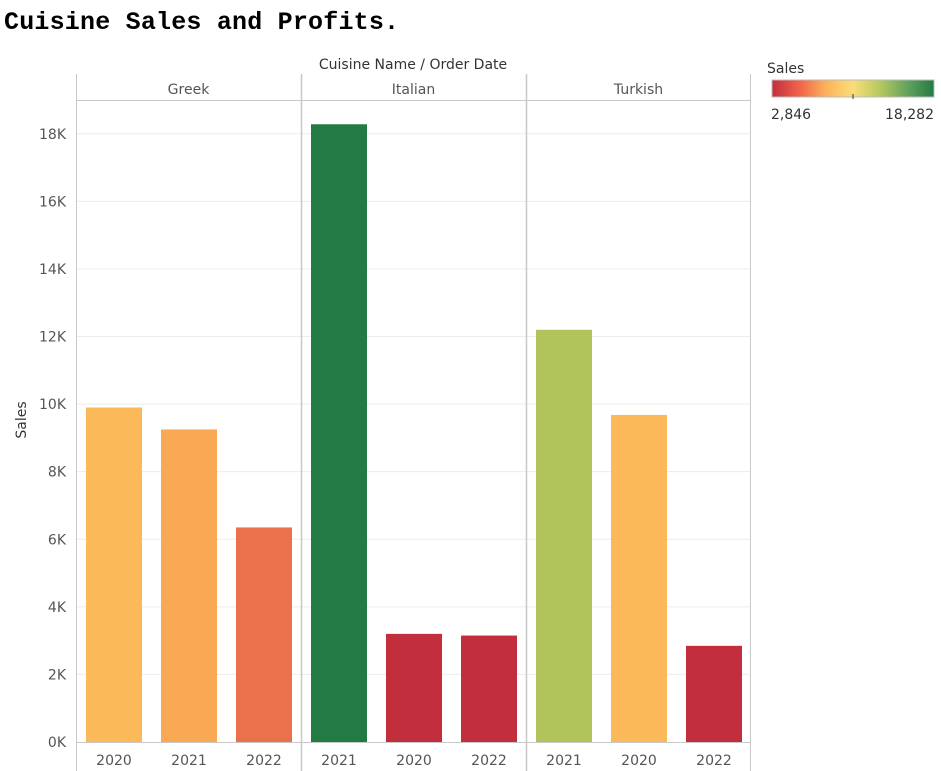 This screenshot has width=941, height=771. What do you see at coordinates (564, 535) in the screenshot?
I see `bar-turkish-2021` at bounding box center [564, 535].